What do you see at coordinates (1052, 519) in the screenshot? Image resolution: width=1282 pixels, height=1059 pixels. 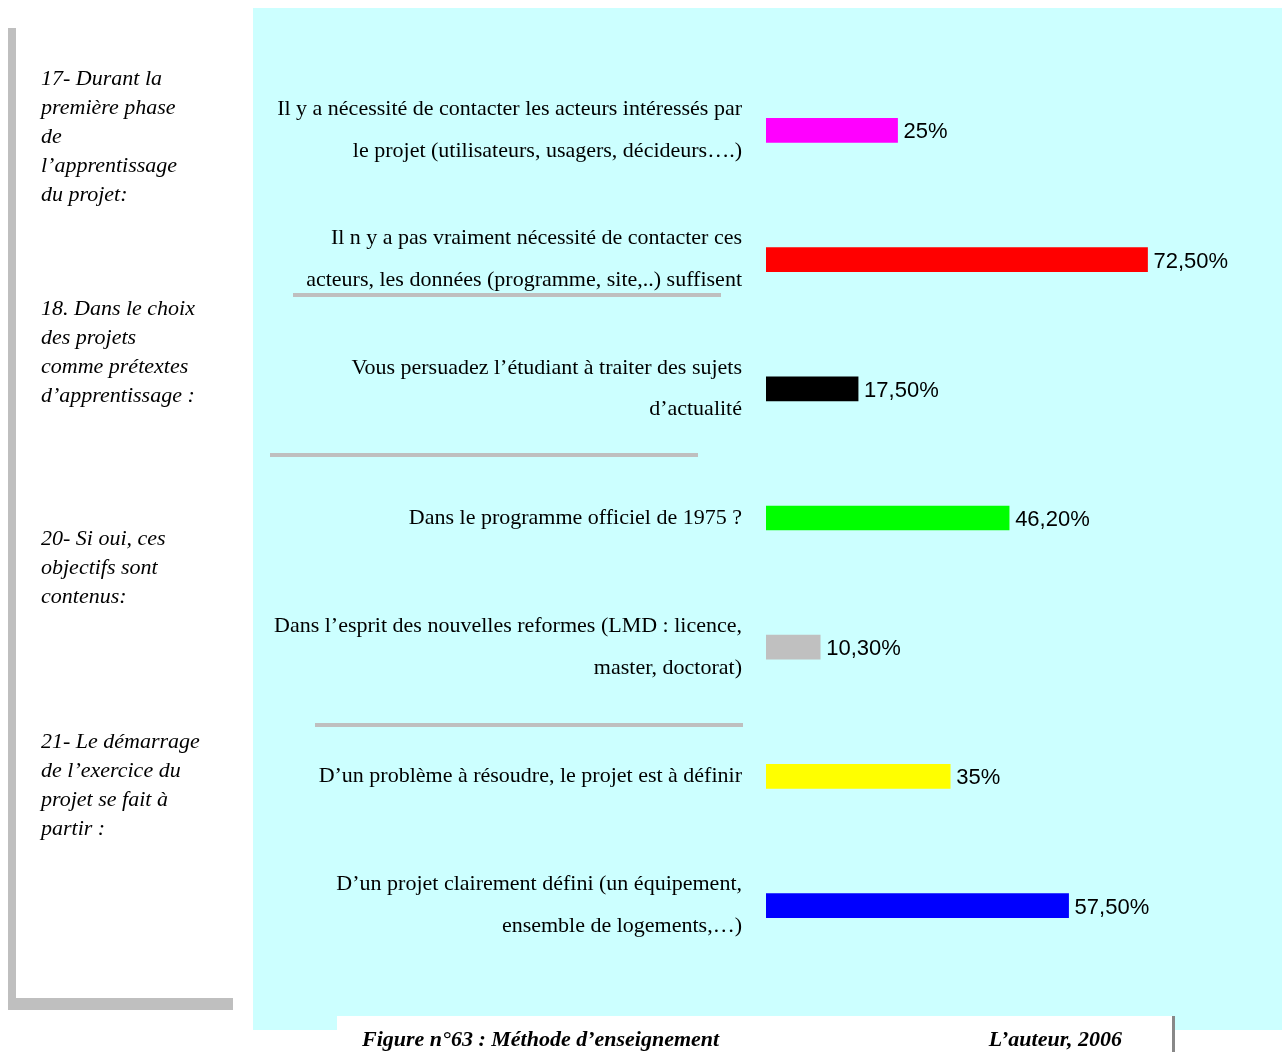 I see `data-label: 46,20%` at bounding box center [1052, 519].